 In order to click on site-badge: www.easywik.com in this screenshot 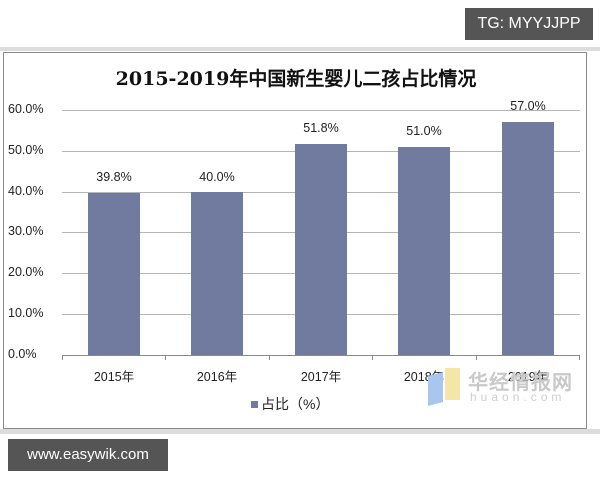, I will do `click(88, 455)`.